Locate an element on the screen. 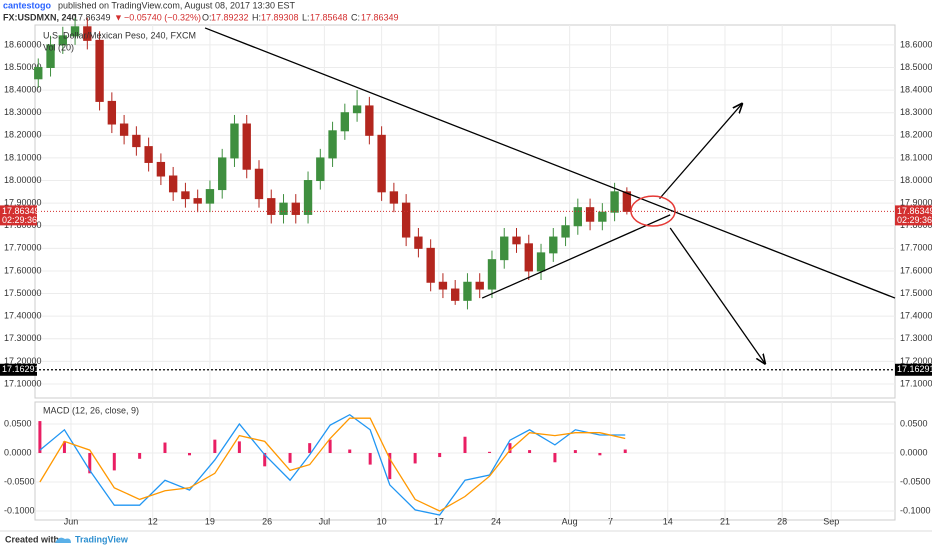  pane-title: U.S. Dollar/Mexican Peso, 240, FXCM is located at coordinates (119, 35).